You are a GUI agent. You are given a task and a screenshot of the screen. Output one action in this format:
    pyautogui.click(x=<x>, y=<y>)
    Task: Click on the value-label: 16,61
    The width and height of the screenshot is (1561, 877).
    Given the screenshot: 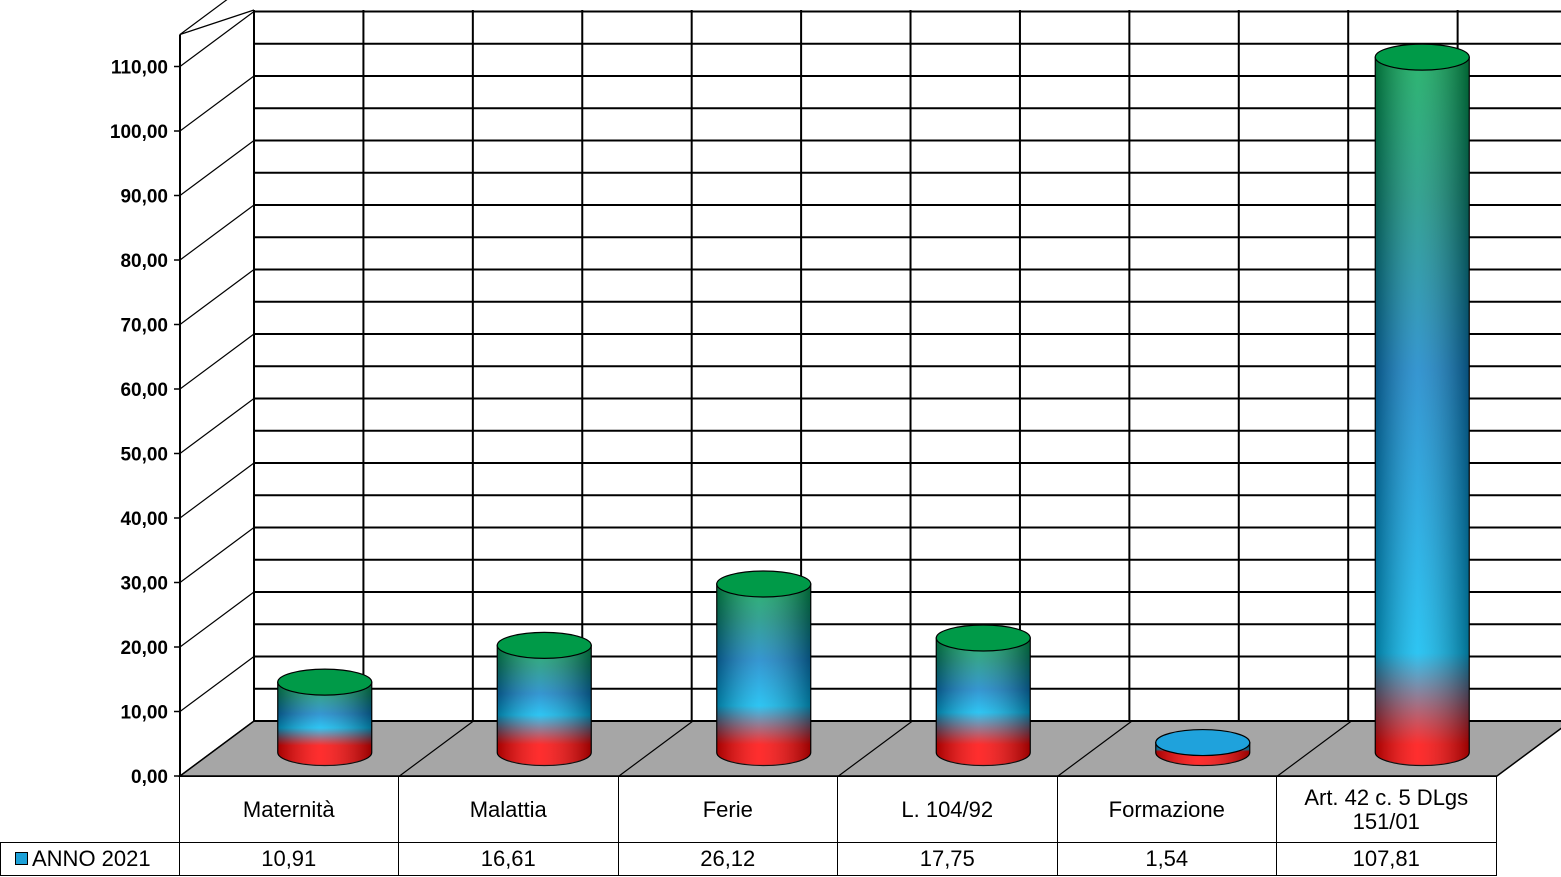 What is the action you would take?
    pyautogui.click(x=508, y=859)
    